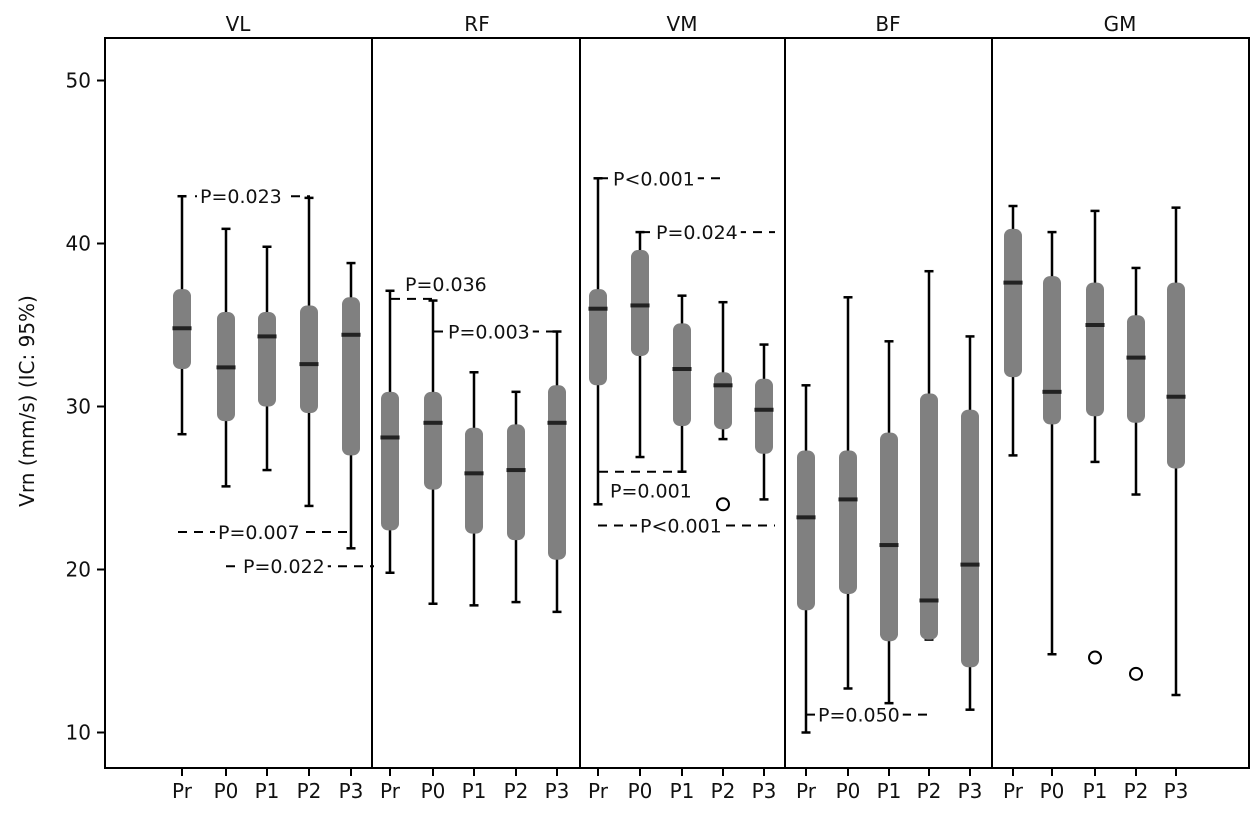 This screenshot has width=1257, height=814. I want to click on outlier-point, so click(1136, 673).